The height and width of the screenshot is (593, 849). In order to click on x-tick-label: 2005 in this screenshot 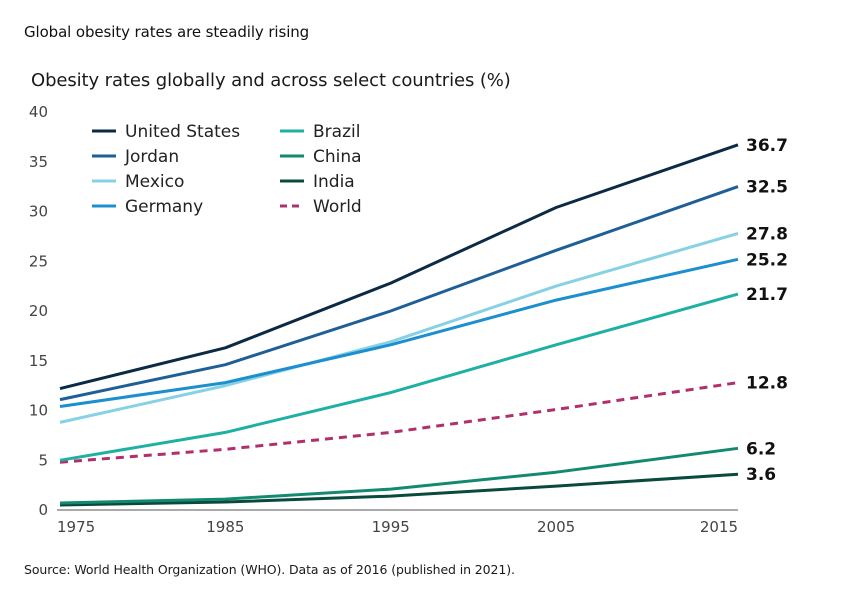, I will do `click(556, 527)`.